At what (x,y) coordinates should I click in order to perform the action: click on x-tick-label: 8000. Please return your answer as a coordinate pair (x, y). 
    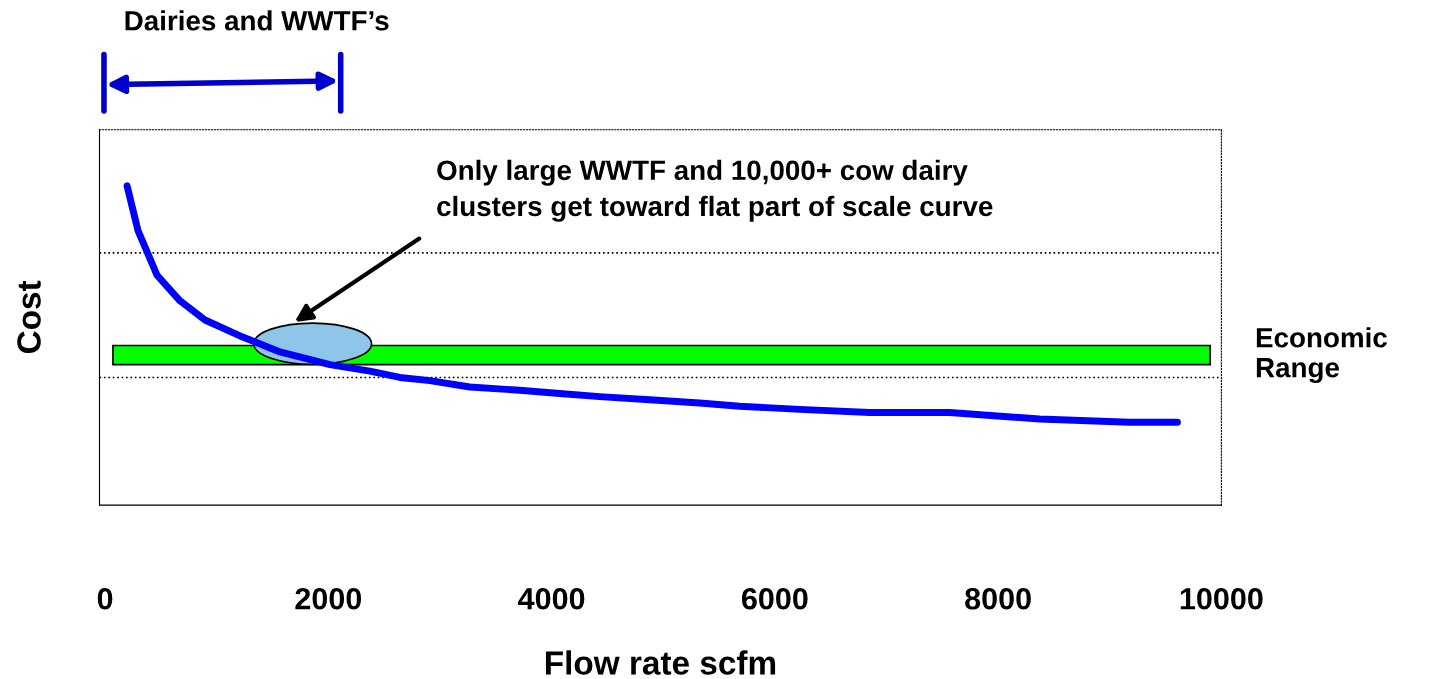
    Looking at the image, I should click on (998, 598).